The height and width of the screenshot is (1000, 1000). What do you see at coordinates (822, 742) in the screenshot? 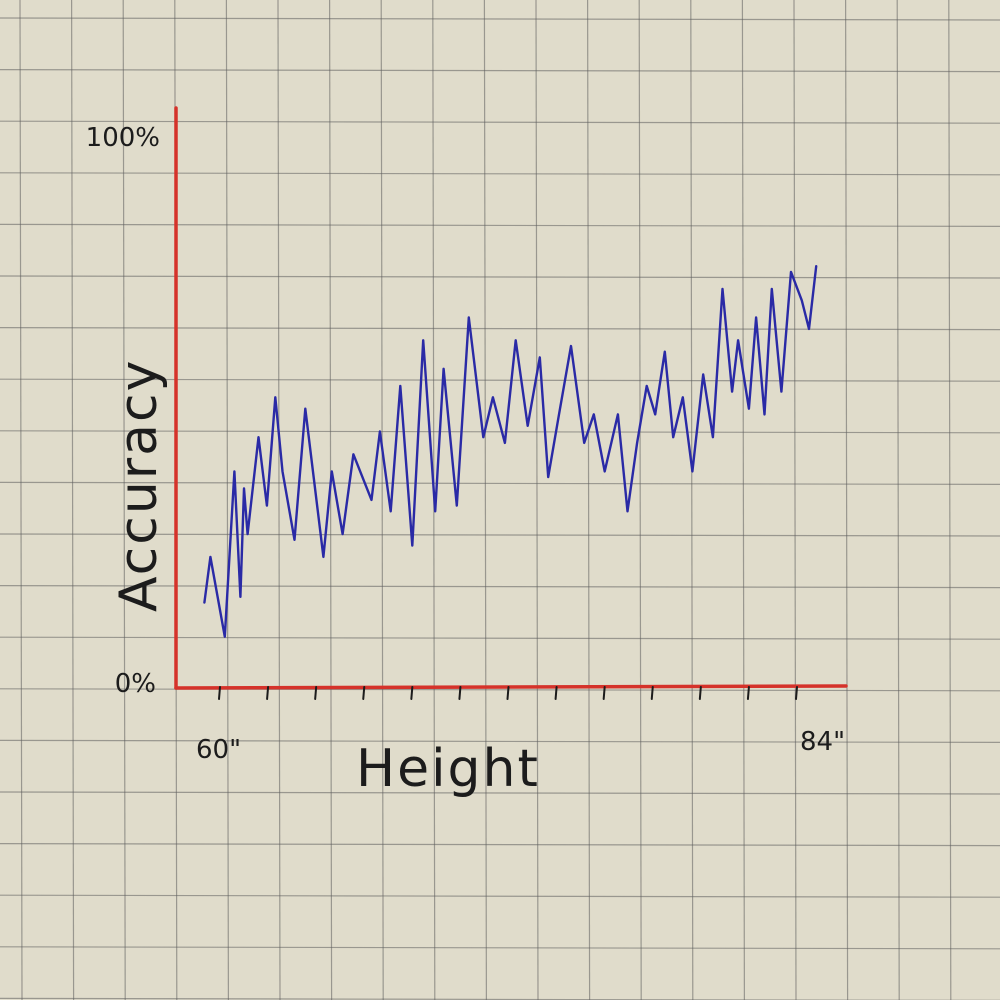
I see `x-tick-label-max: 84"` at bounding box center [822, 742].